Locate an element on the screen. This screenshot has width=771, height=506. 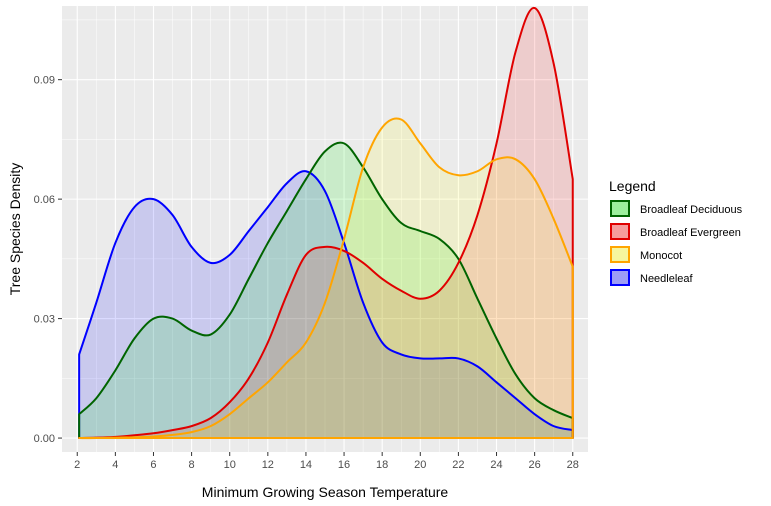
y-tick-label: 0.00 is located at coordinates (44, 439).